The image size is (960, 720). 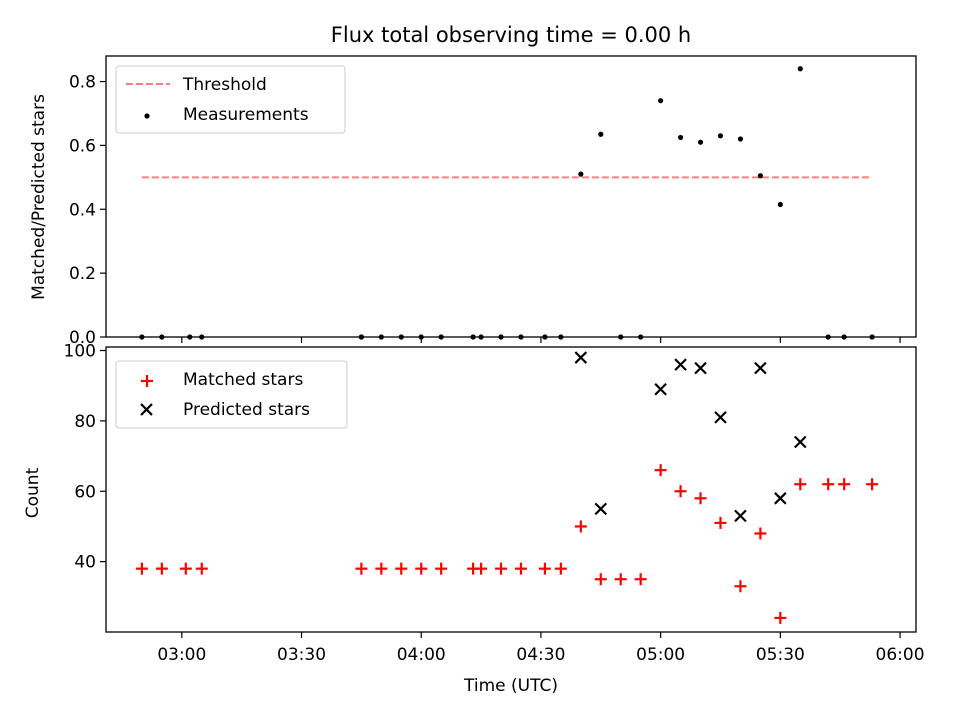 I want to click on top-legend-box, so click(x=230, y=99).